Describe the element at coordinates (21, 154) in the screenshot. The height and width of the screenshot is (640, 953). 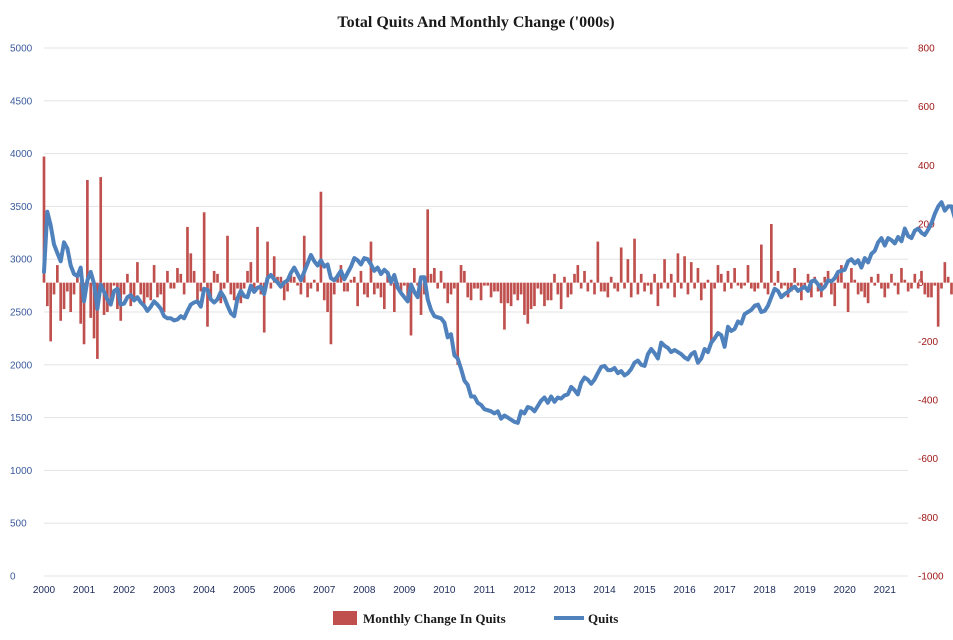
I see `left-tick-label: 4000` at that location.